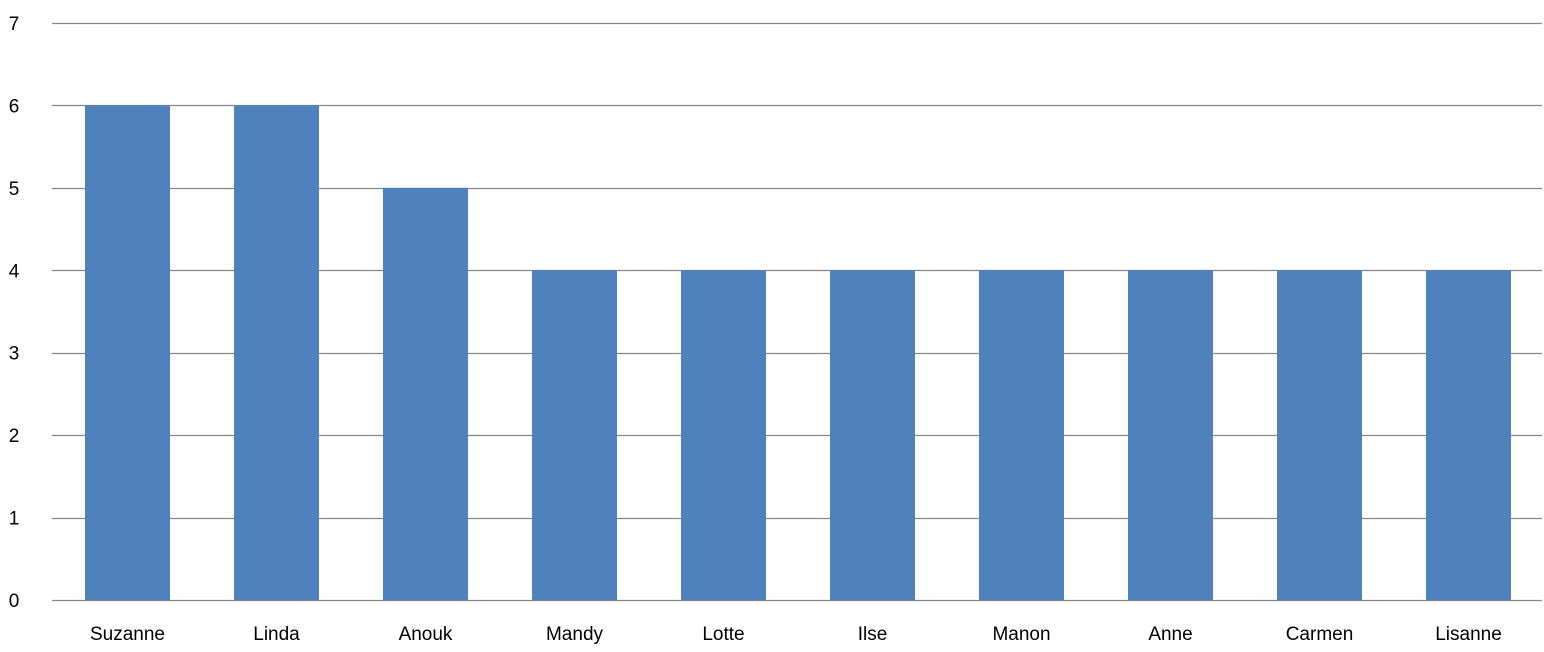  I want to click on bar-linda, so click(276, 352).